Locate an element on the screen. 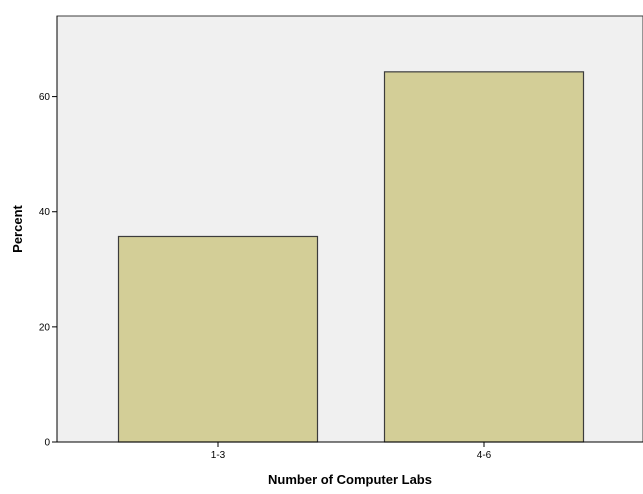 The image size is (643, 494). x-tick-label: 1-3 is located at coordinates (218, 455).